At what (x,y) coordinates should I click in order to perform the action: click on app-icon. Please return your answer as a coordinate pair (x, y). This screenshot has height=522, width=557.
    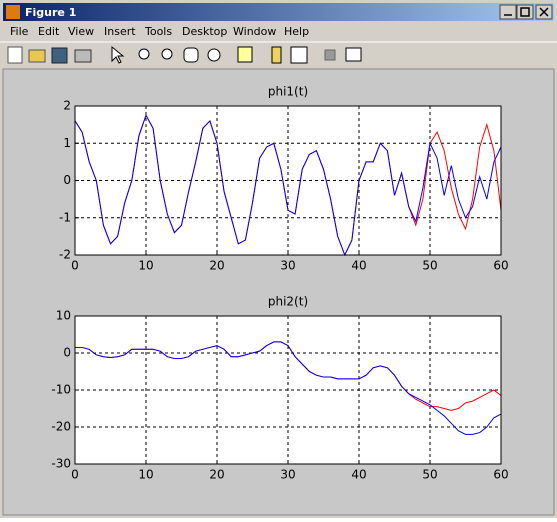
    Looking at the image, I should click on (13, 12).